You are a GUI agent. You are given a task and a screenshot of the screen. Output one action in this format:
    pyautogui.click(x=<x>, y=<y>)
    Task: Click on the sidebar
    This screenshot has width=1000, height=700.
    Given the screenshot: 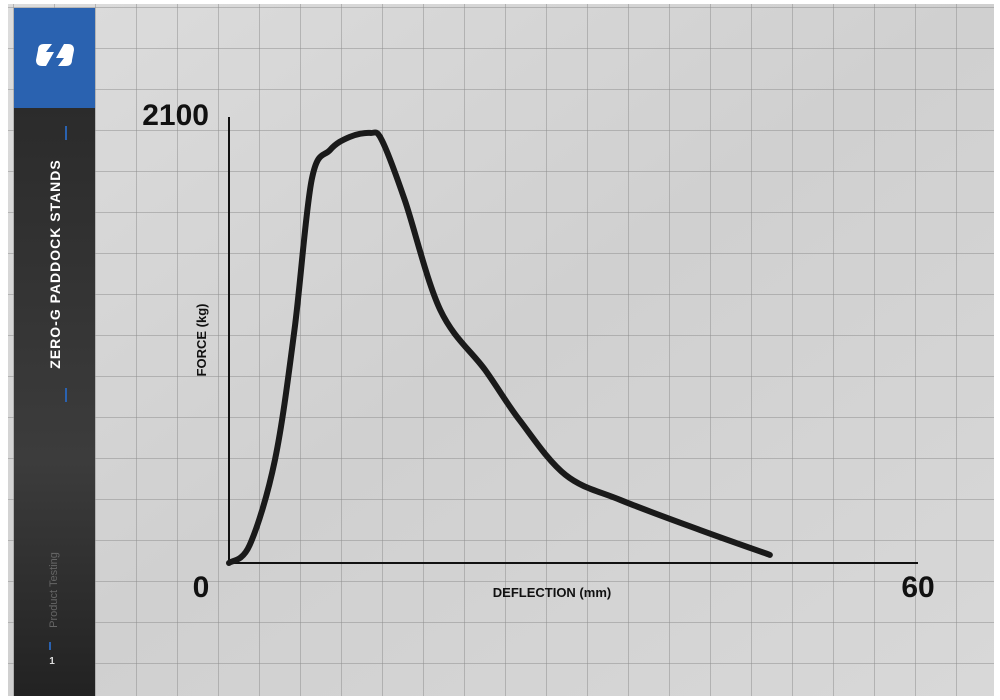 What is the action you would take?
    pyautogui.click(x=54, y=402)
    